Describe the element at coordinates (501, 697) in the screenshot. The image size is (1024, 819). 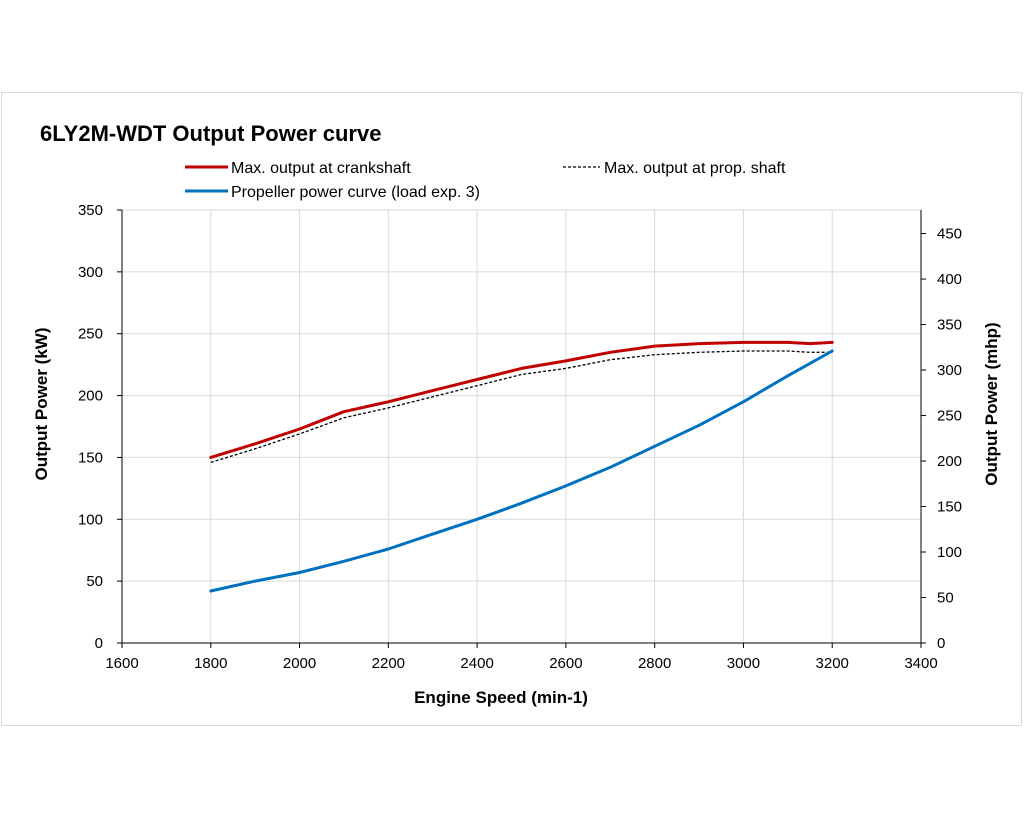
I see `x-axis-title: Engine Speed (min-1)` at that location.